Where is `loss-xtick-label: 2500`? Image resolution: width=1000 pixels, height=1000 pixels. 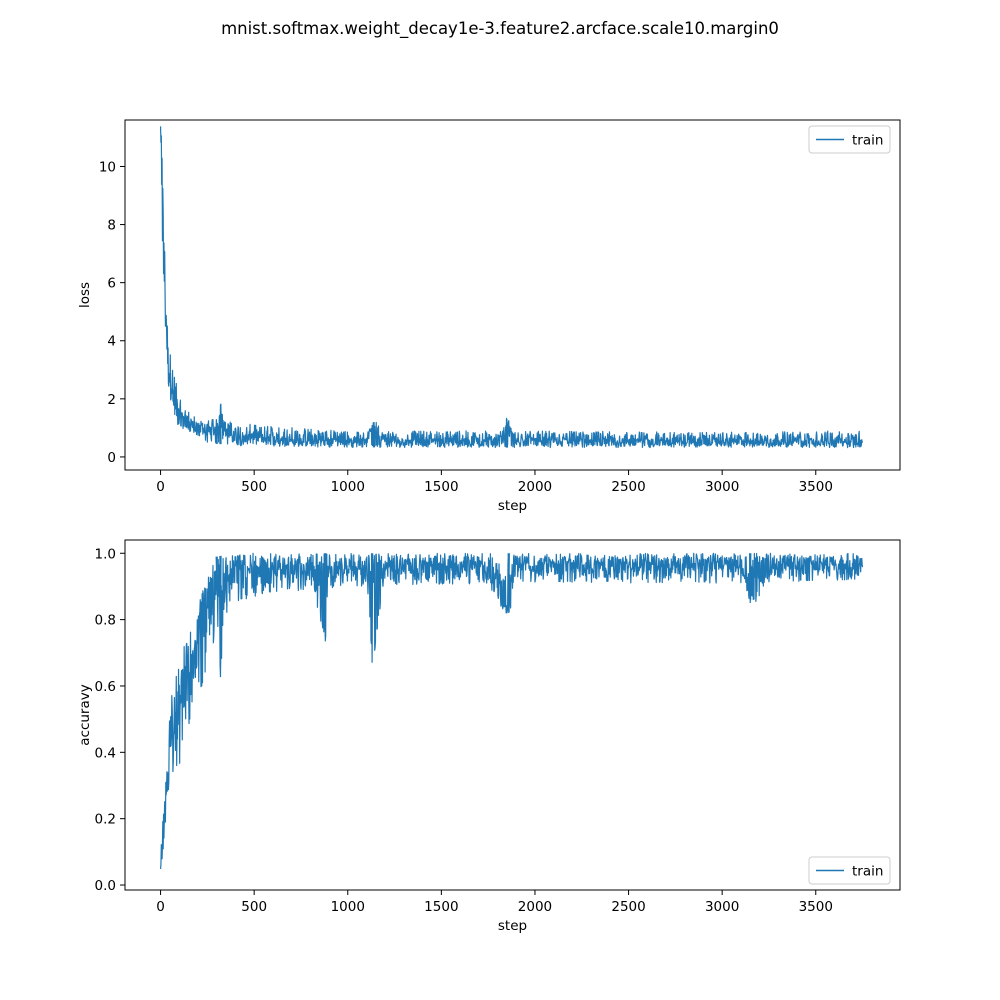
loss-xtick-label: 2500 is located at coordinates (628, 487).